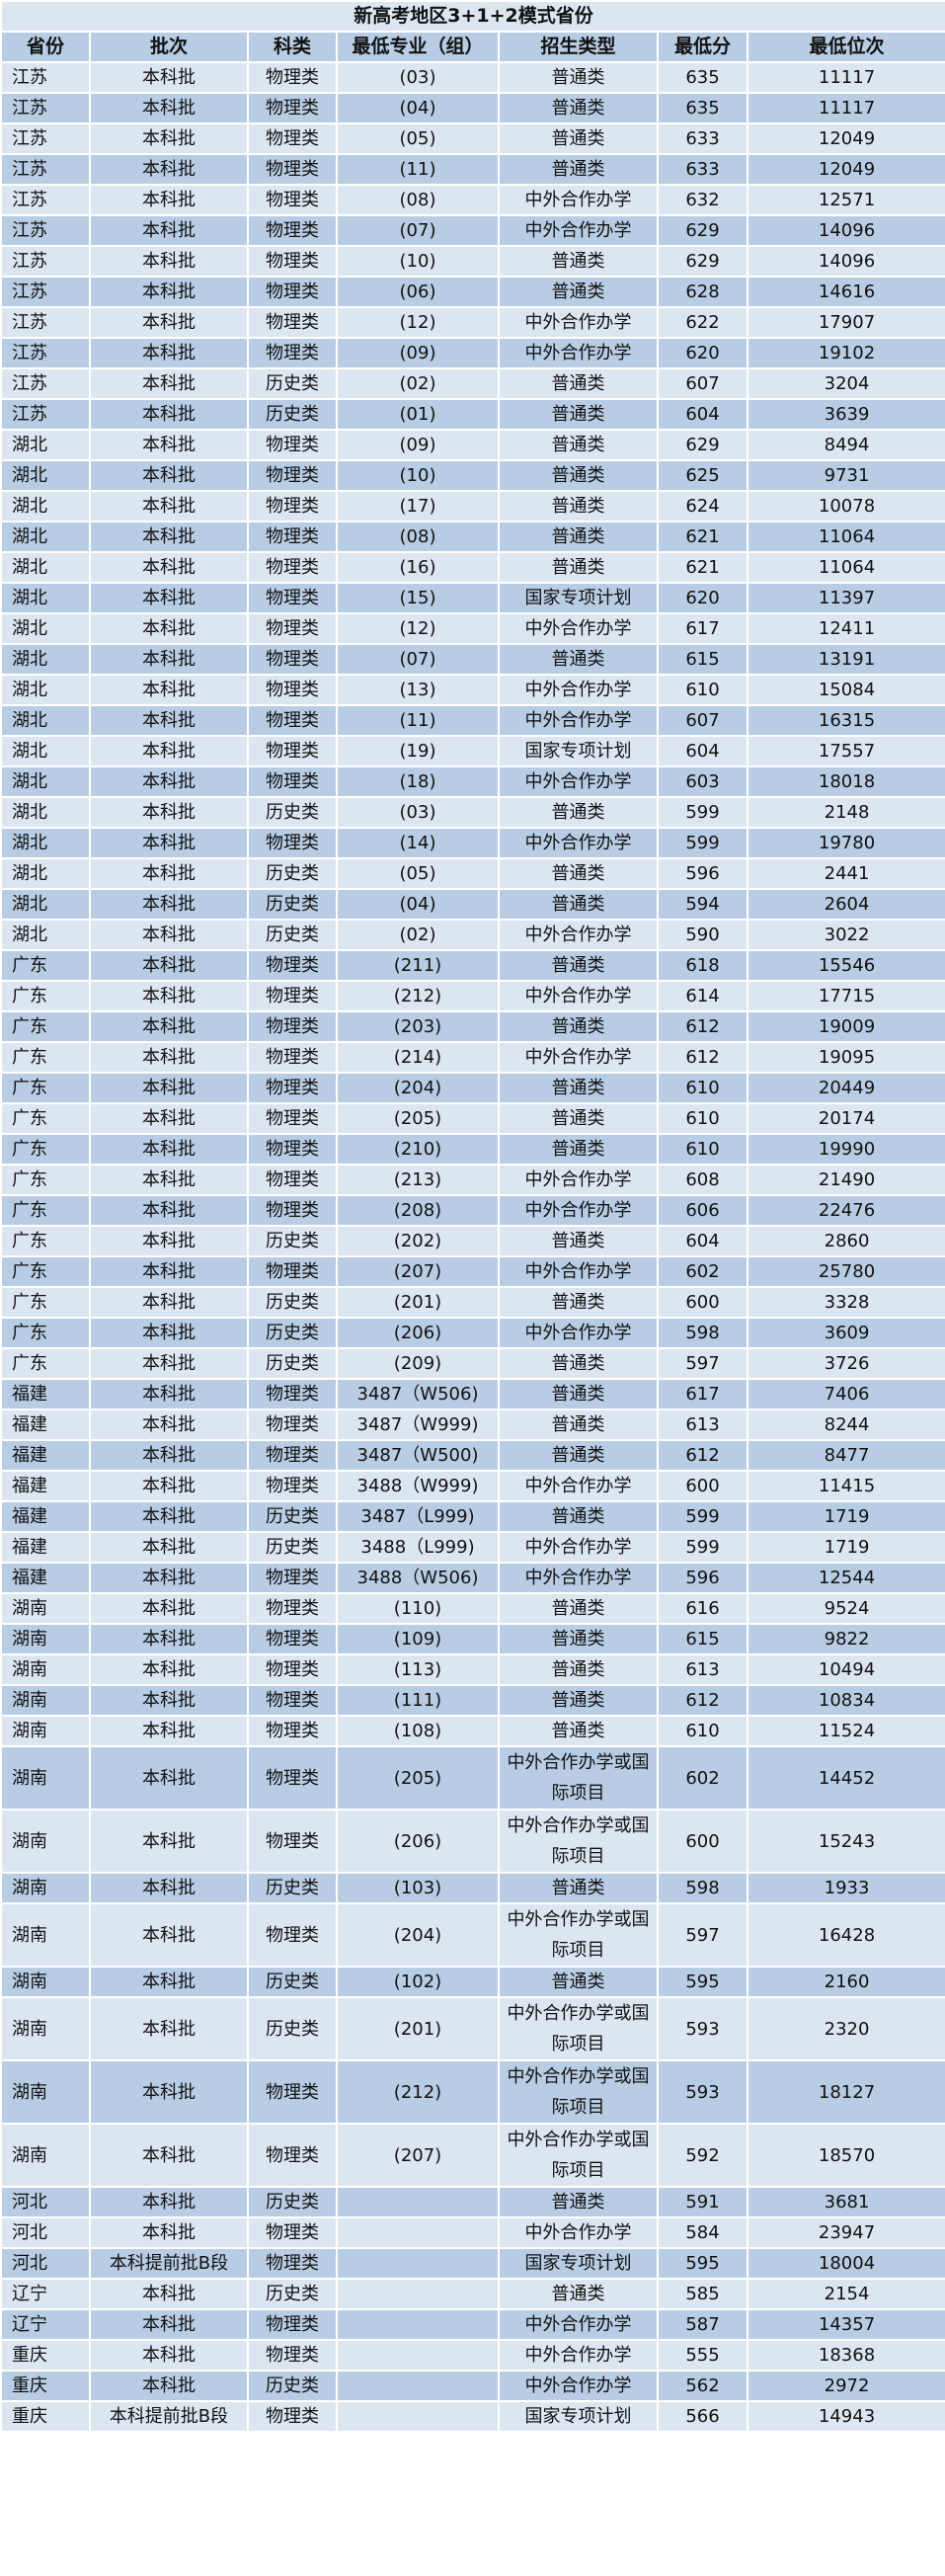  Describe the element at coordinates (702, 261) in the screenshot. I see `cell-min-score: 629` at that location.